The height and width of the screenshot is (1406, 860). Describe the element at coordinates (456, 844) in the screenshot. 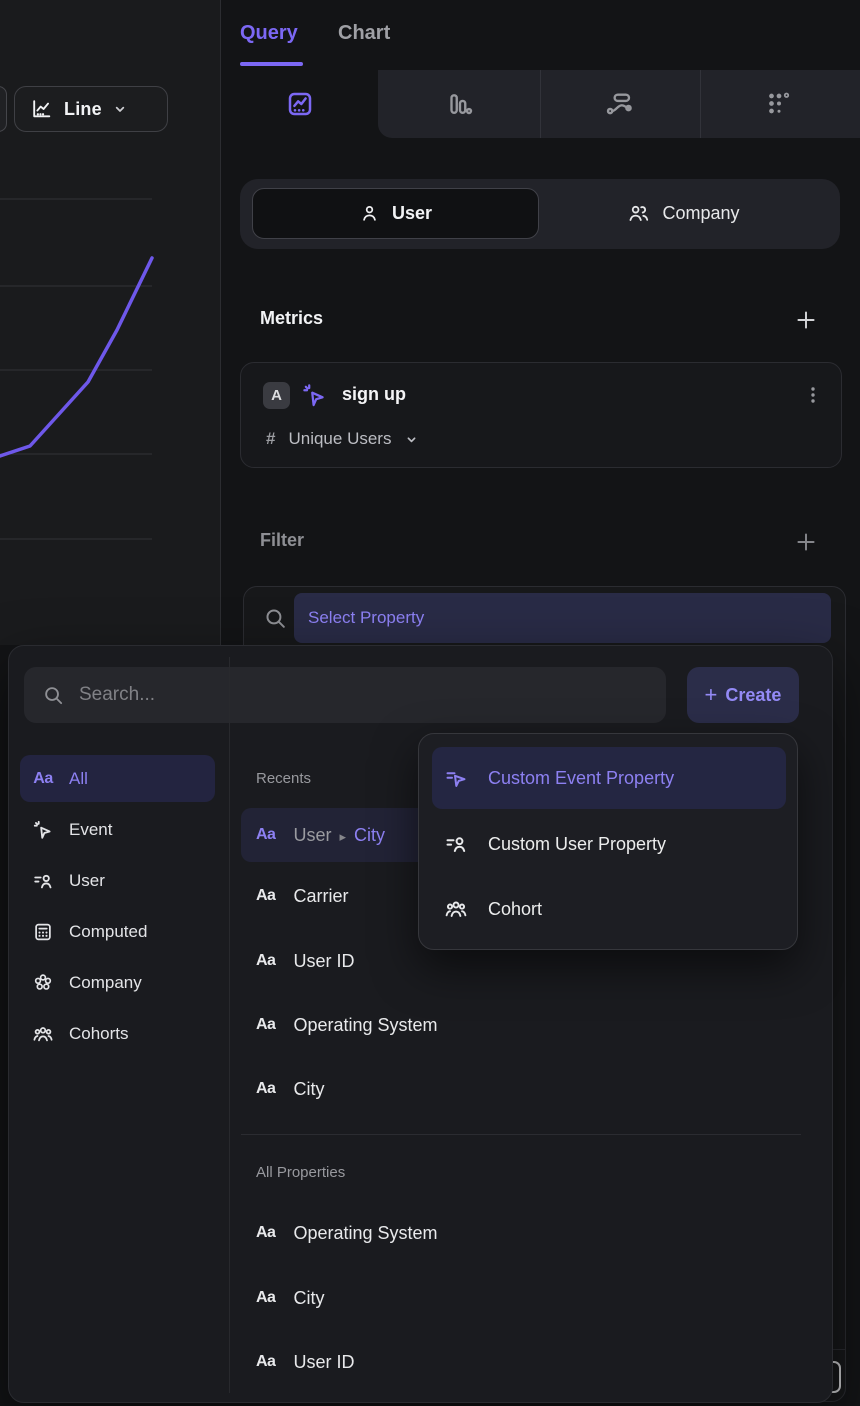

I see `custom-user-property-icon` at that location.